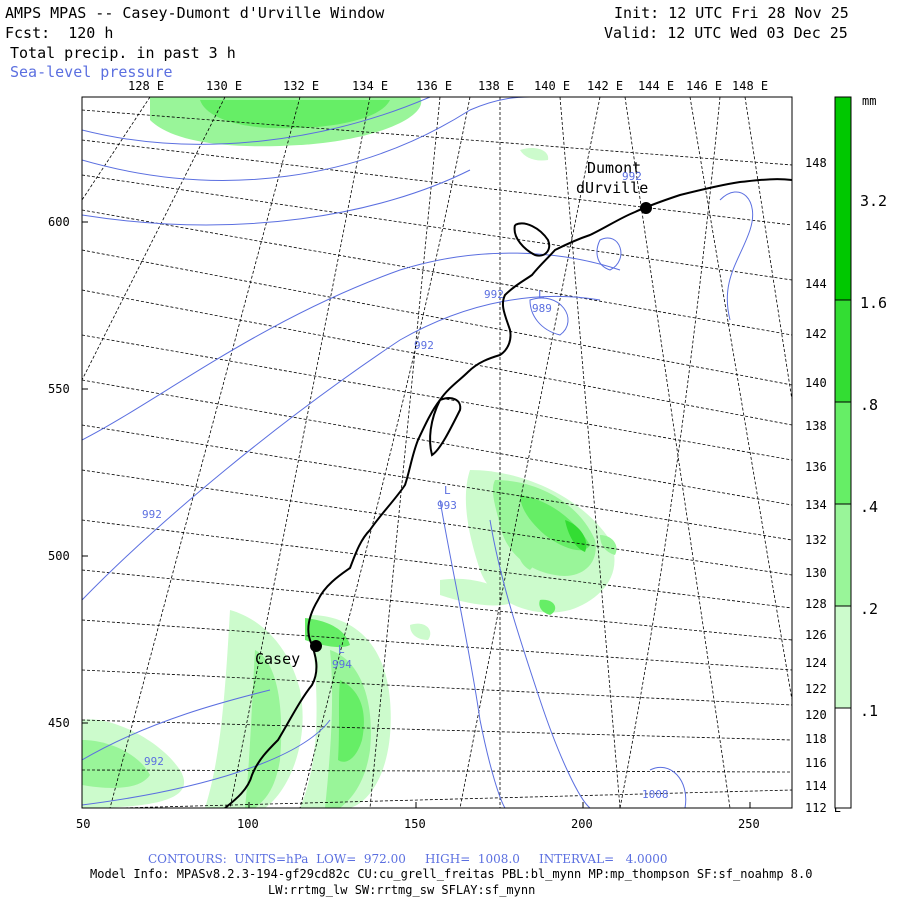 This screenshot has height=900, width=900. I want to click on svg-text: 600, so click(59, 222).